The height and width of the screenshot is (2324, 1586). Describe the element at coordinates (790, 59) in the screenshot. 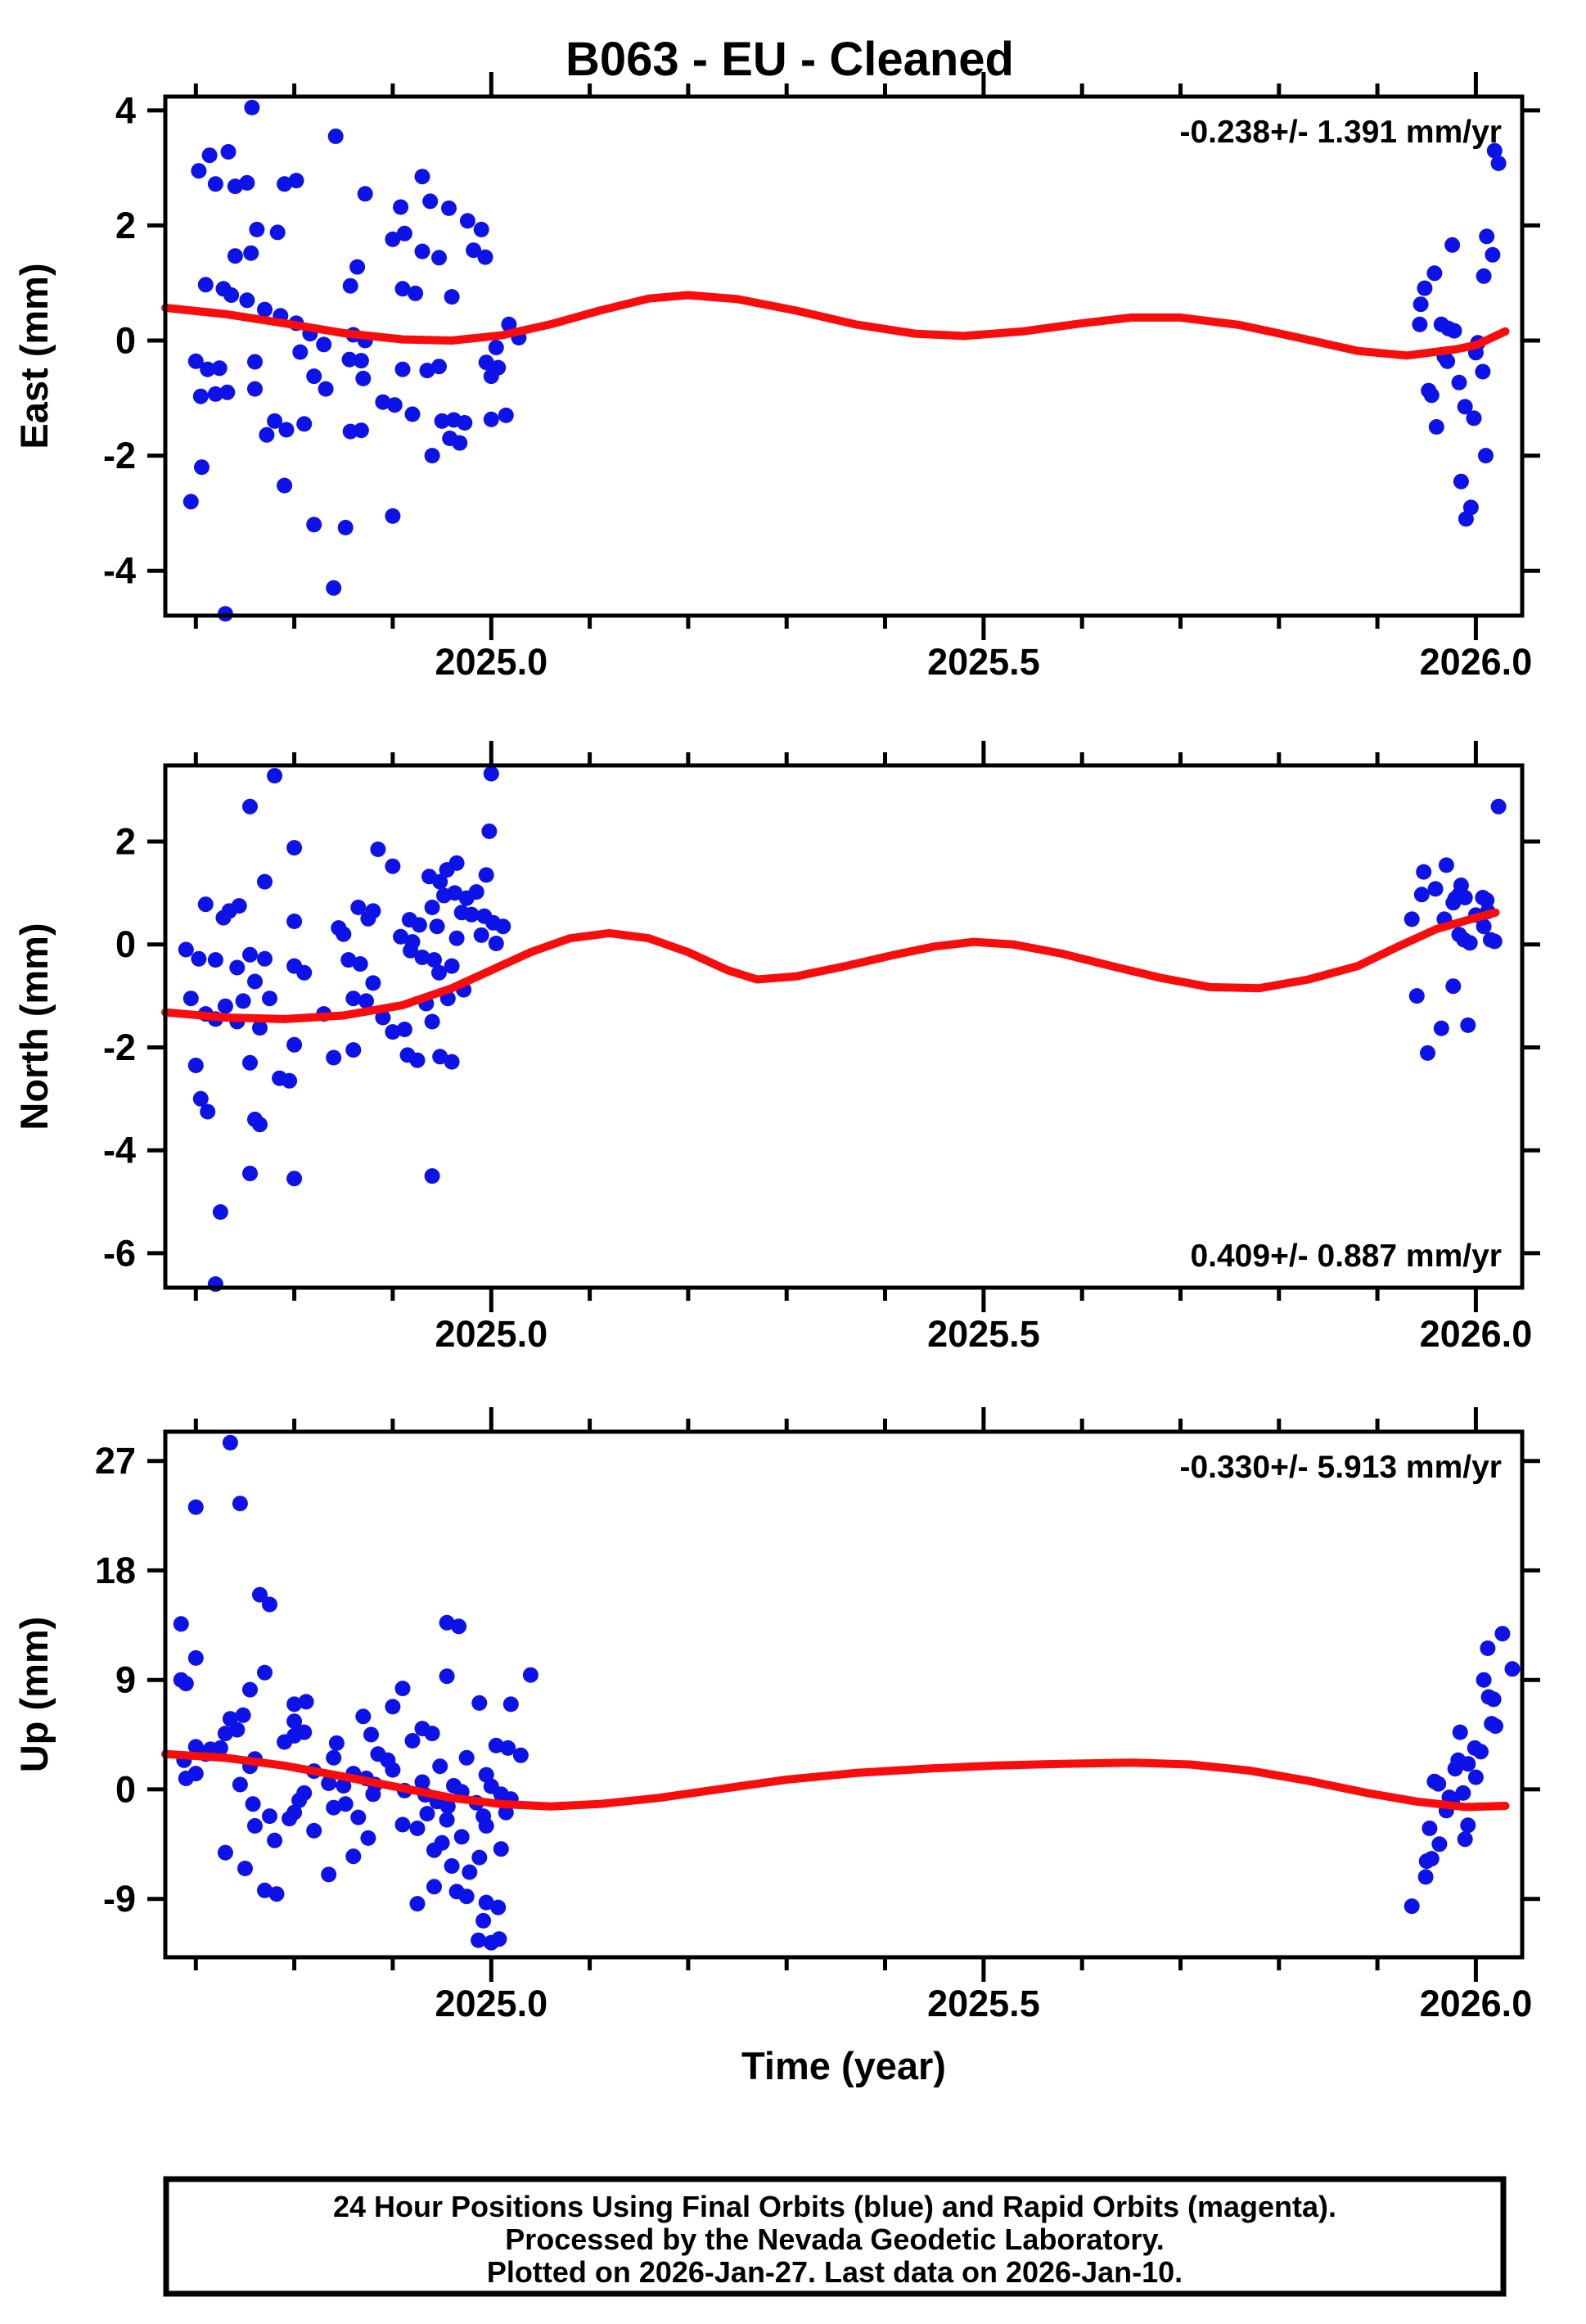

I see `figure-title: B063 - EU - Cleaned` at that location.